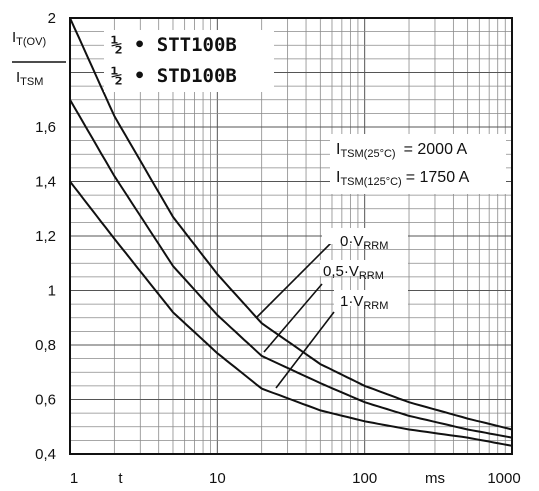  I want to click on itsm-25c: ITSM(25°C) = 2000 A, so click(402, 150).